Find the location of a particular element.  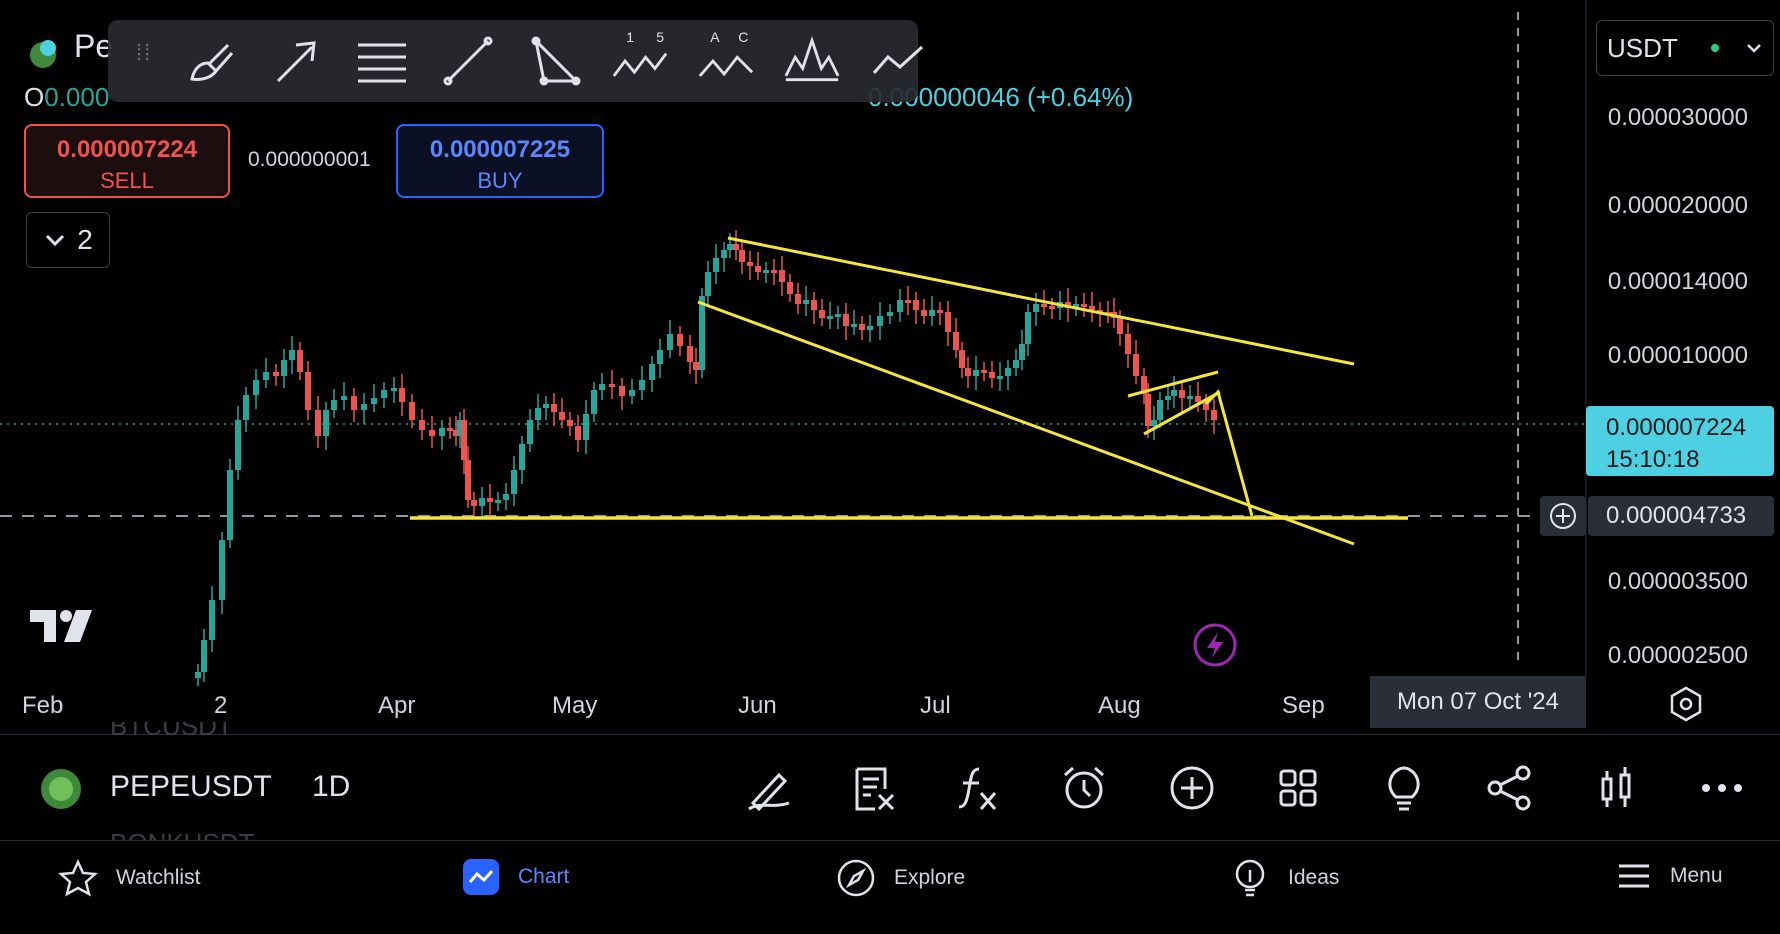

compass-icon is located at coordinates (856, 878).